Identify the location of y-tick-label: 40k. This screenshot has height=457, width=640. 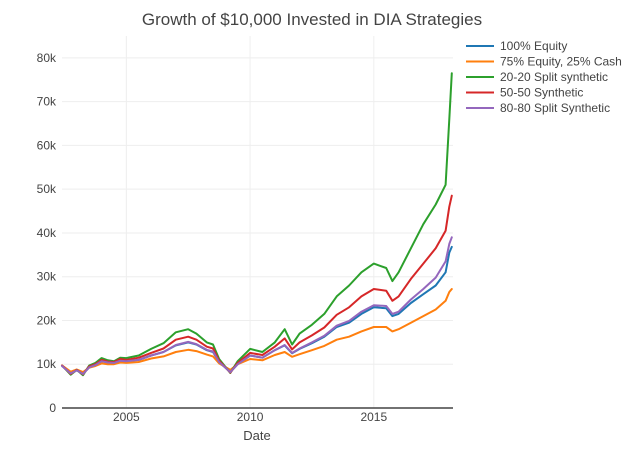
(47, 233).